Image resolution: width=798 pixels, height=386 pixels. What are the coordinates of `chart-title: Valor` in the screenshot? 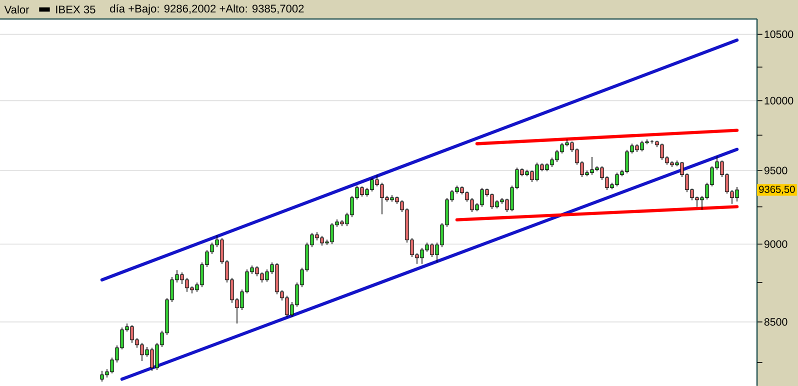 It's located at (17, 9).